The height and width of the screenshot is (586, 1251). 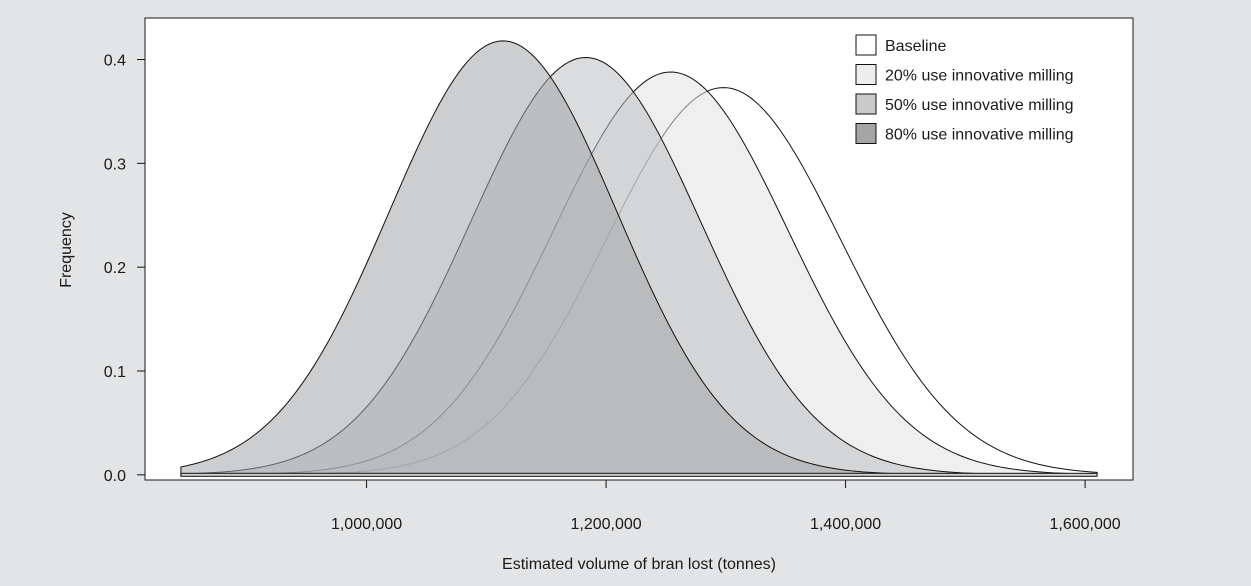 What do you see at coordinates (1085, 524) in the screenshot?
I see `x-tick-label: 1,600,000` at bounding box center [1085, 524].